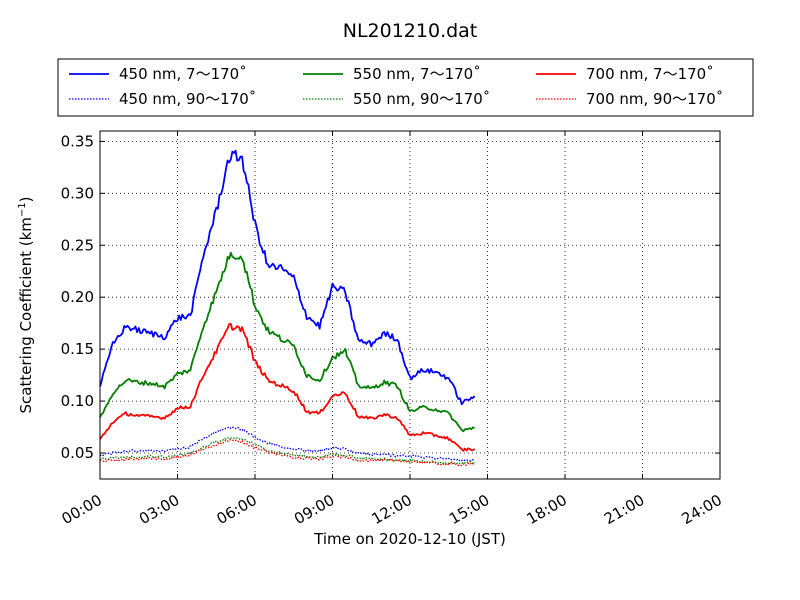  What do you see at coordinates (409, 539) in the screenshot?
I see `x-axis-label: Time on 2020-12-10 (JST)` at bounding box center [409, 539].